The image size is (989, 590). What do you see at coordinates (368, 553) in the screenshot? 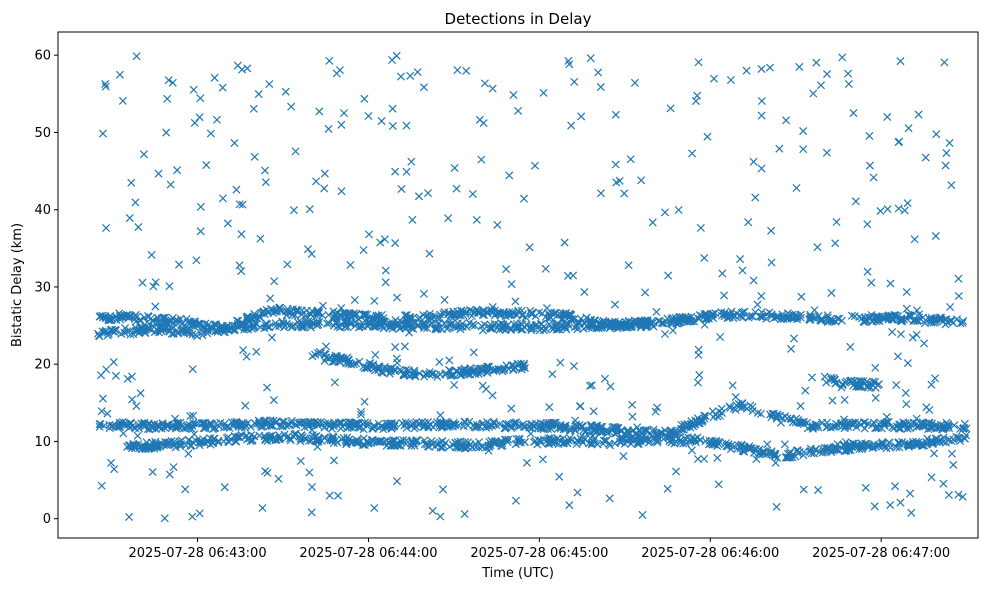
I see `x-tick-label: 2025-07-28 06:44:00` at bounding box center [368, 553].